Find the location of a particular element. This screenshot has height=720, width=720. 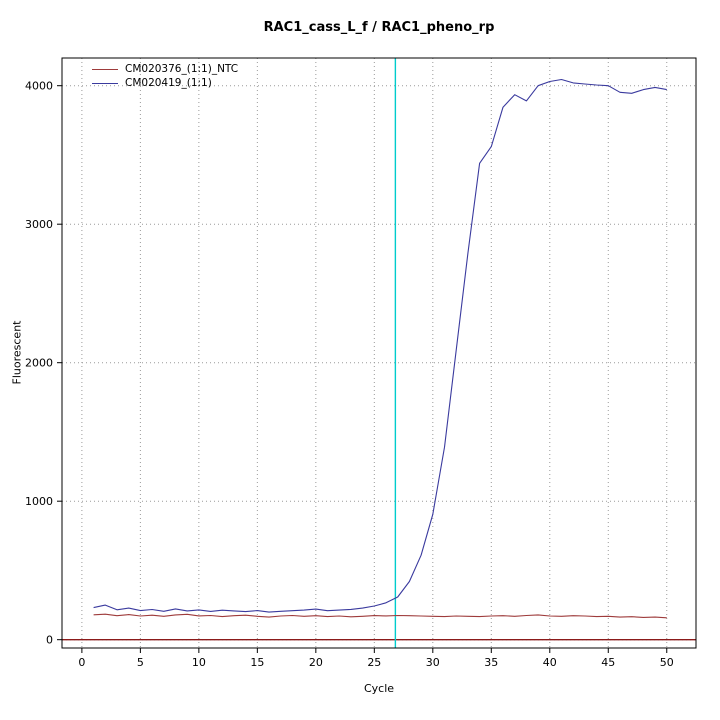

legend-line-swatch-sample is located at coordinates (105, 83).